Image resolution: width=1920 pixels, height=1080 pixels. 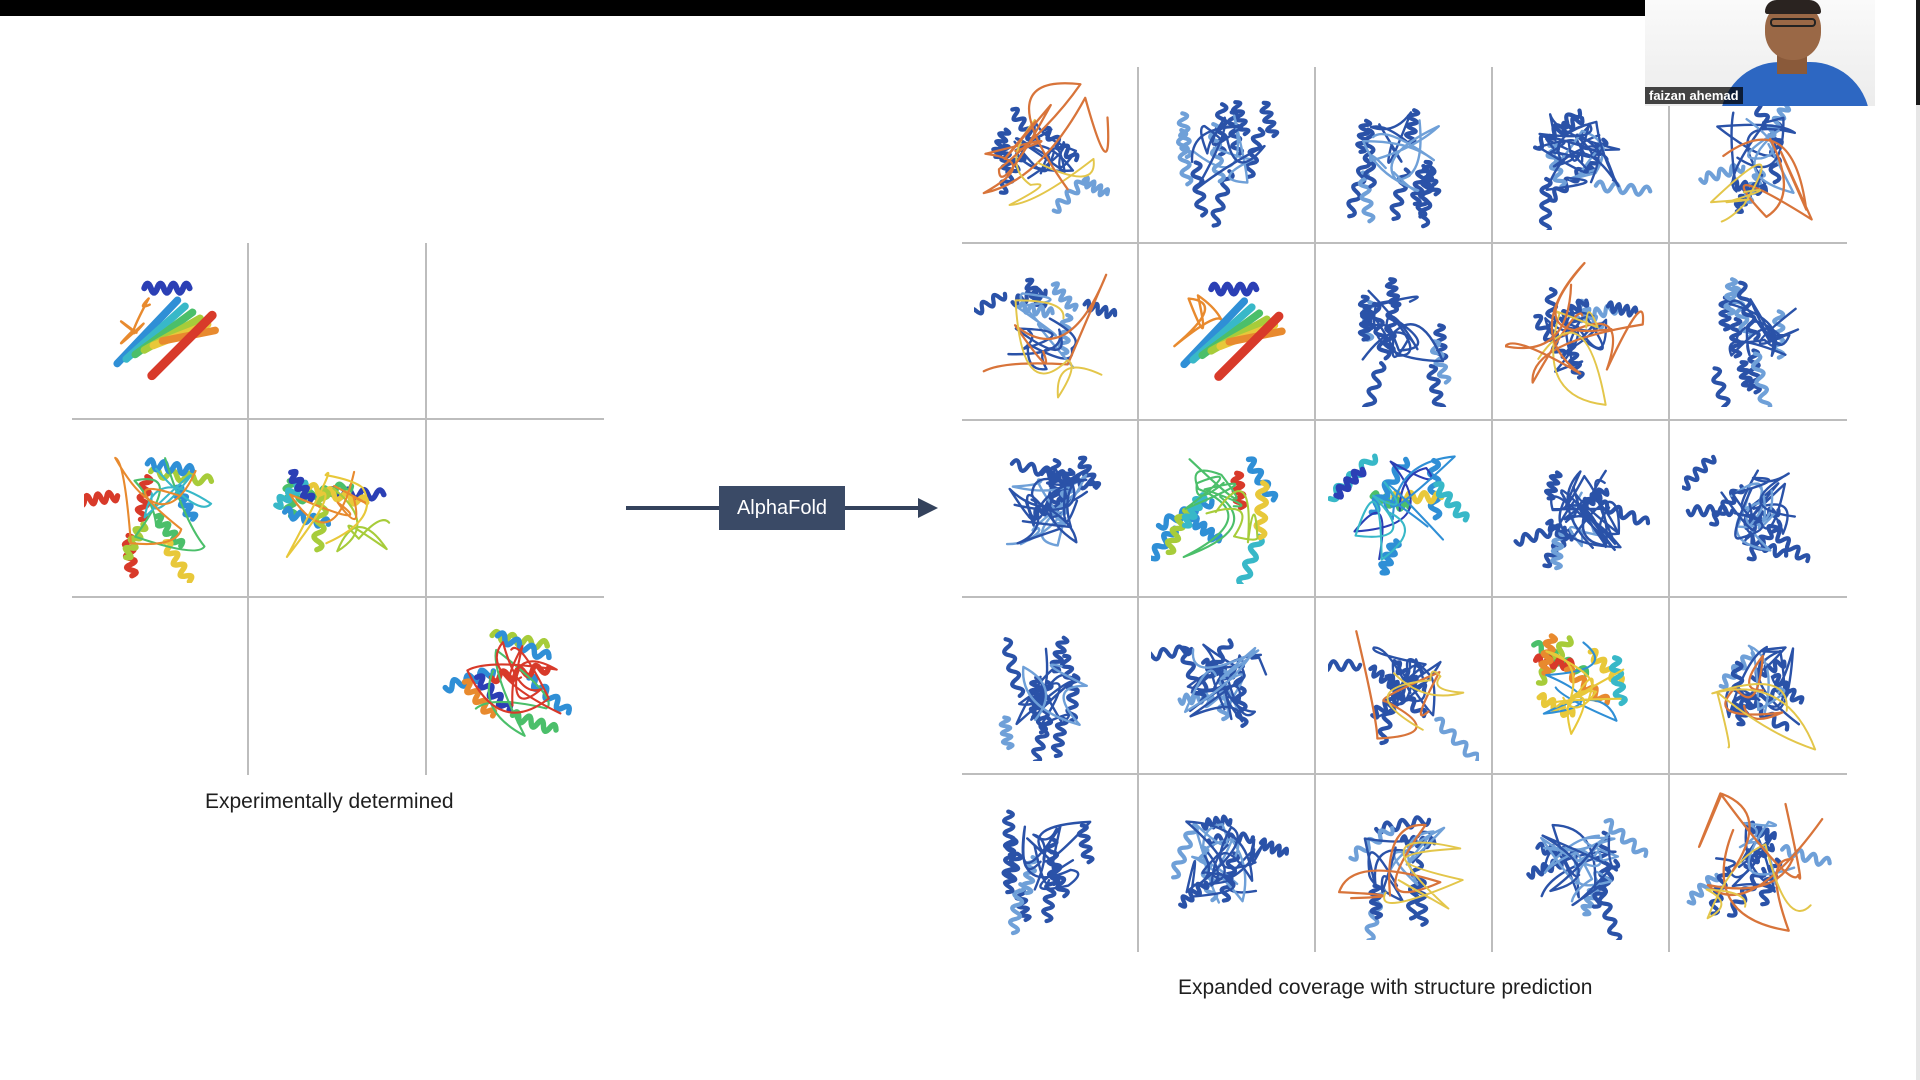 I want to click on scrollbar-thumb, so click(x=1918, y=52).